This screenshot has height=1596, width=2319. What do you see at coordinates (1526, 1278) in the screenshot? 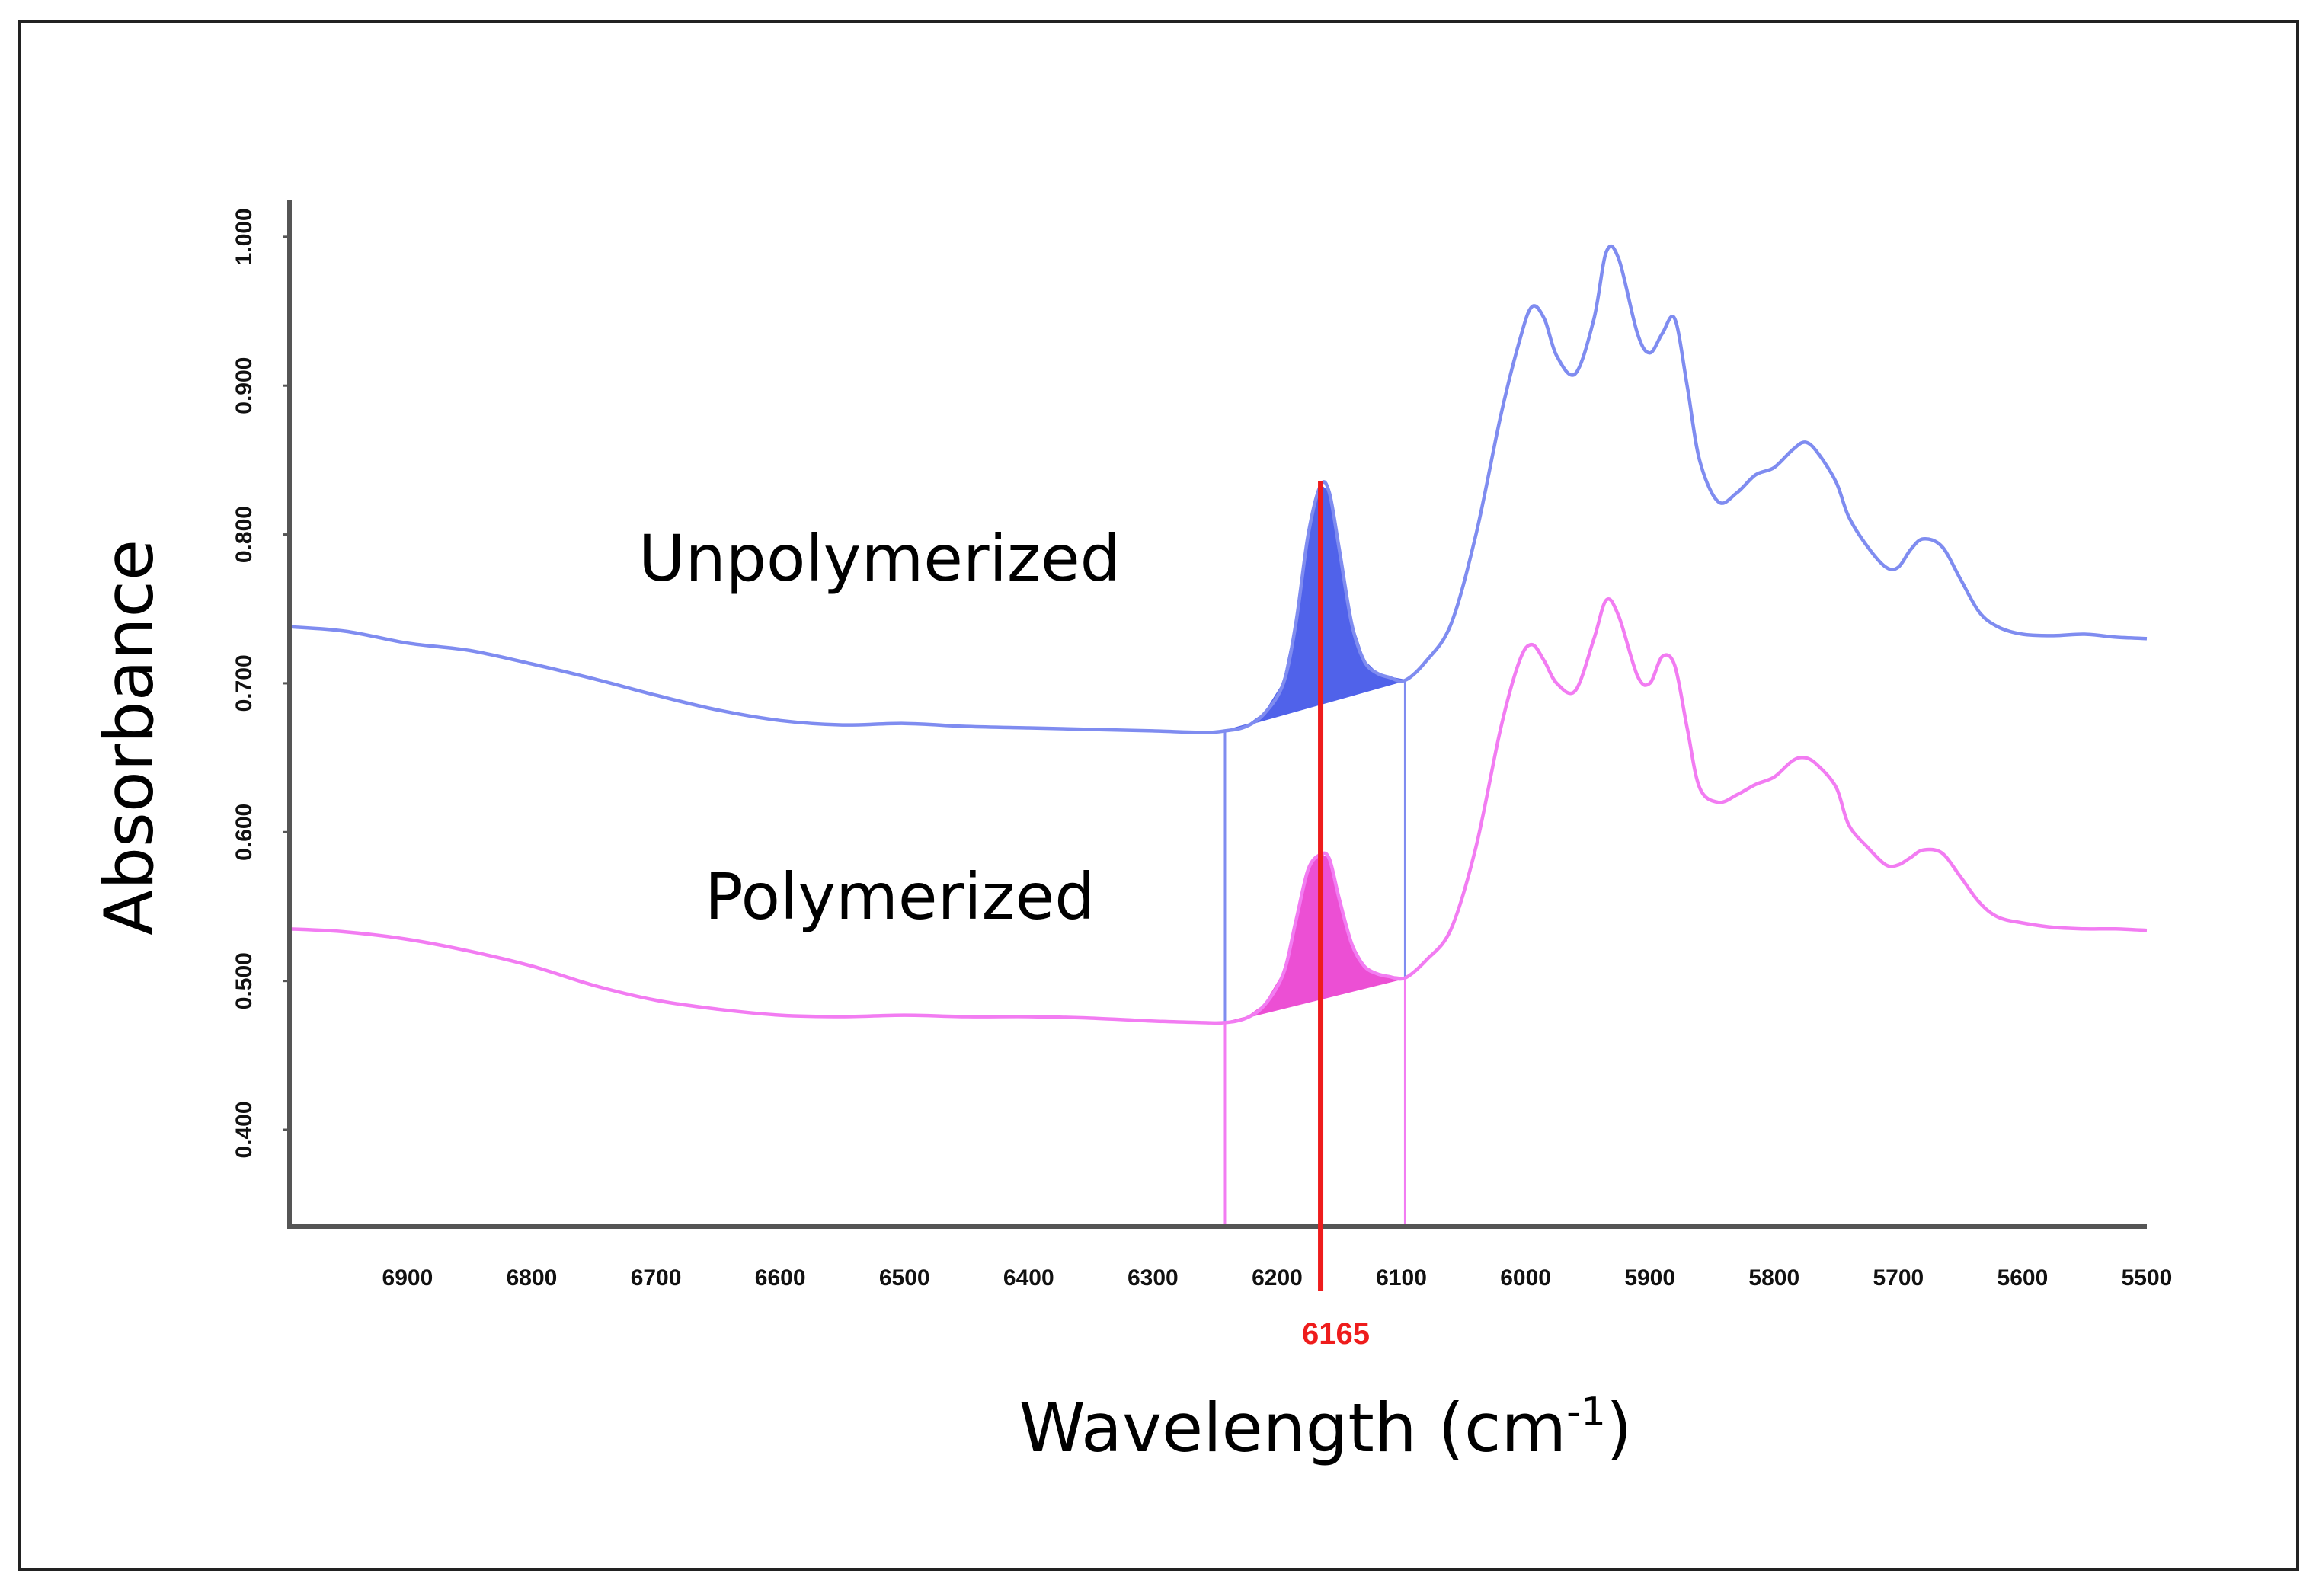
I see `x-tick-label: 6000` at bounding box center [1526, 1278].